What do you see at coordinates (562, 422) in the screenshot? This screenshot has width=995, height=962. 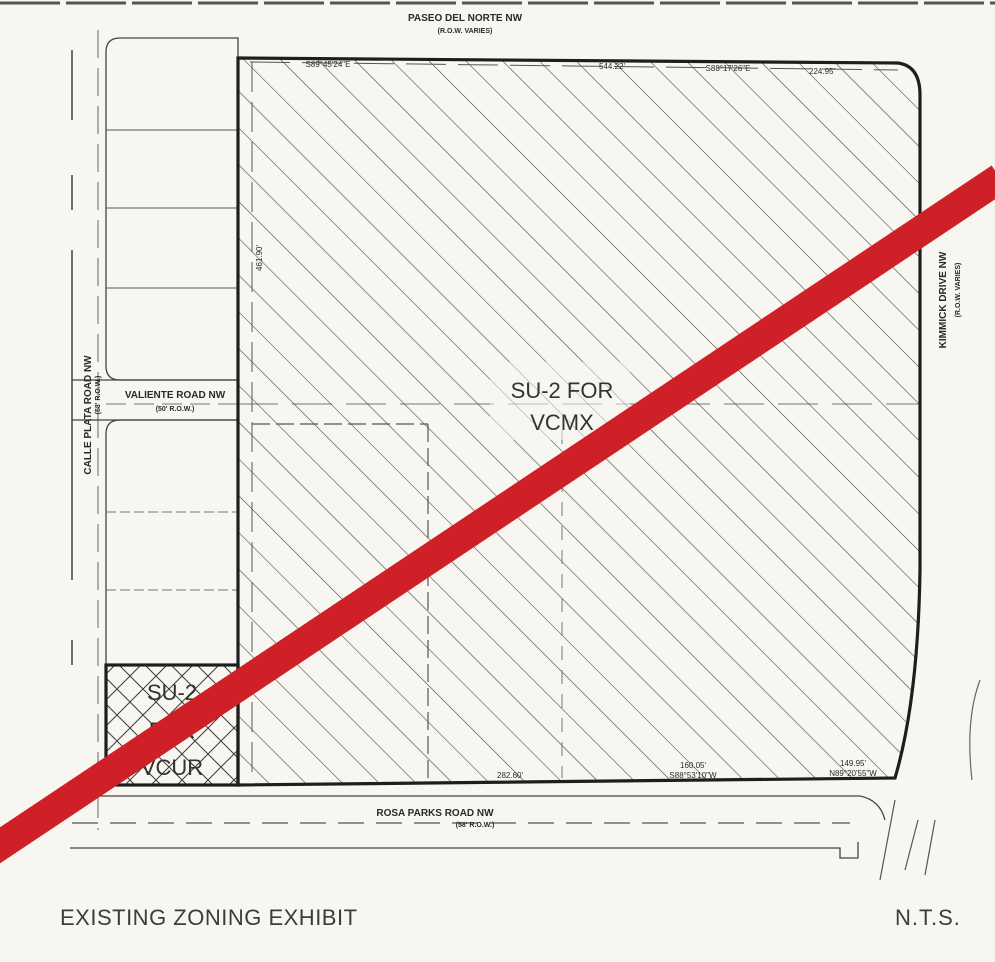 I see `vcmx-zone-label-line2: VCMX` at bounding box center [562, 422].